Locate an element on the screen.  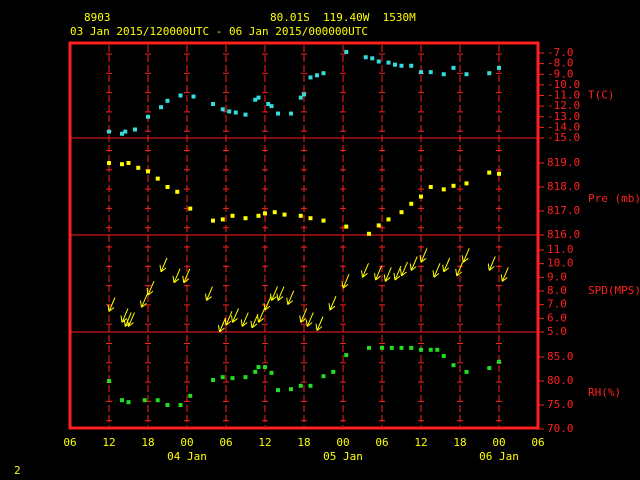
y-tick-label: -8.0 is located at coordinates (560, 63).